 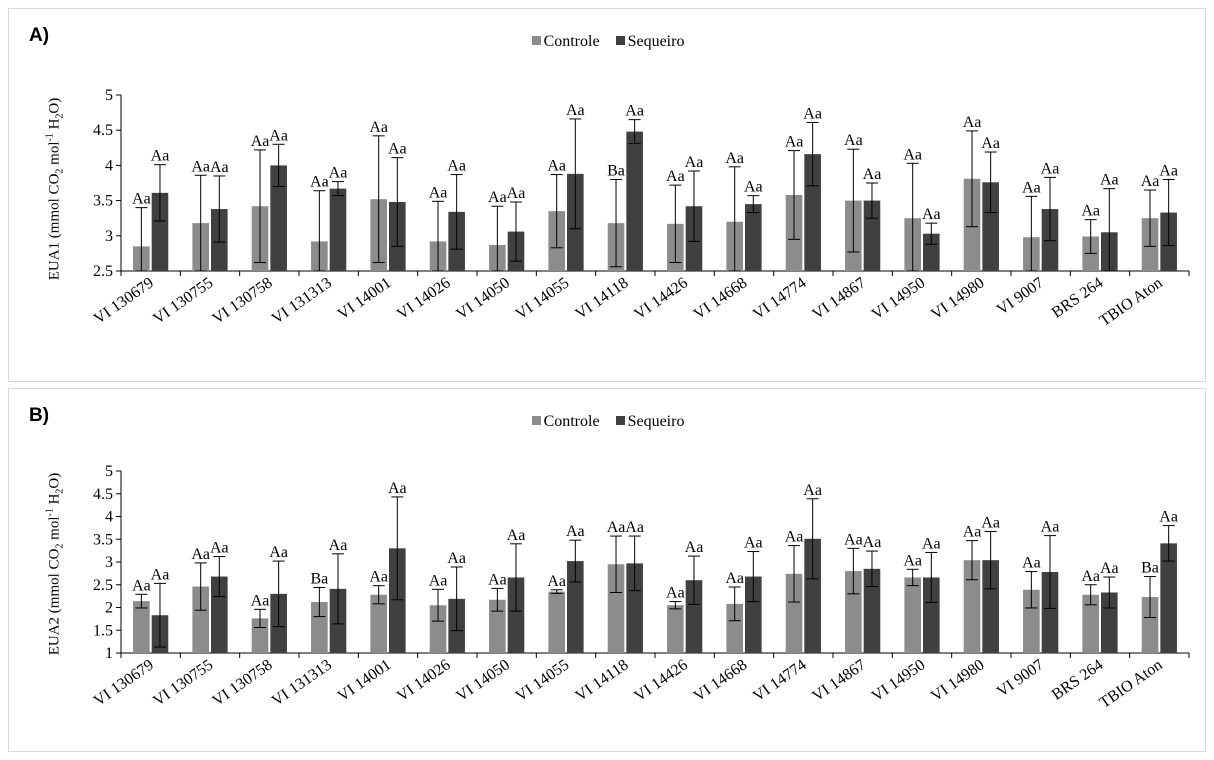 I want to click on x-tick-label: VI 14774, so click(x=780, y=298).